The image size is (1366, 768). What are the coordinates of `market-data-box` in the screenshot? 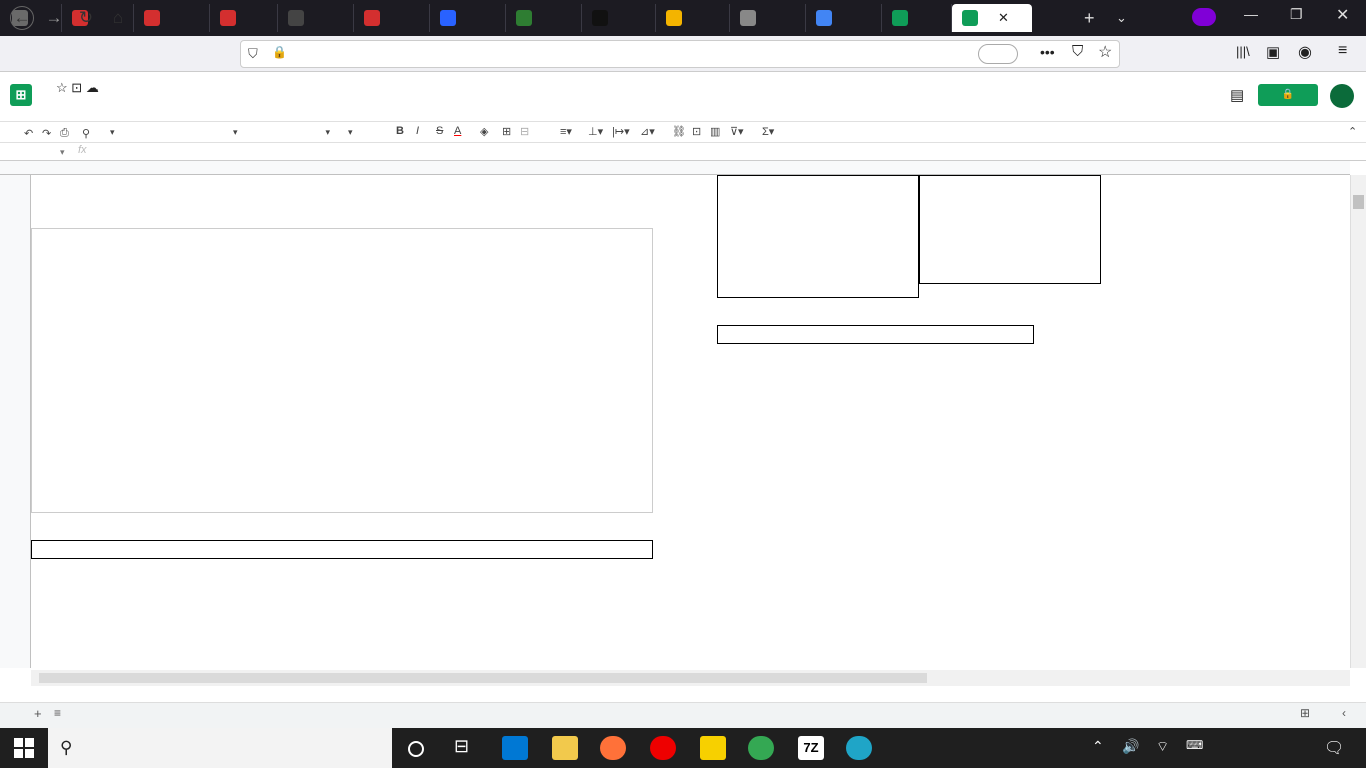 It's located at (818, 236).